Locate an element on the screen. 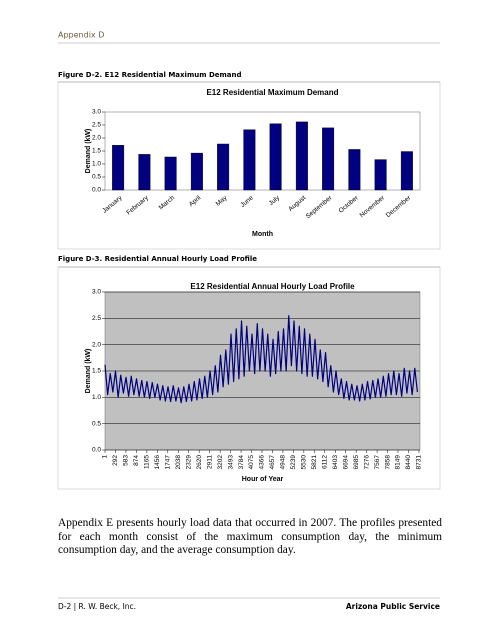  x-tick-label: 4366 is located at coordinates (262, 462).